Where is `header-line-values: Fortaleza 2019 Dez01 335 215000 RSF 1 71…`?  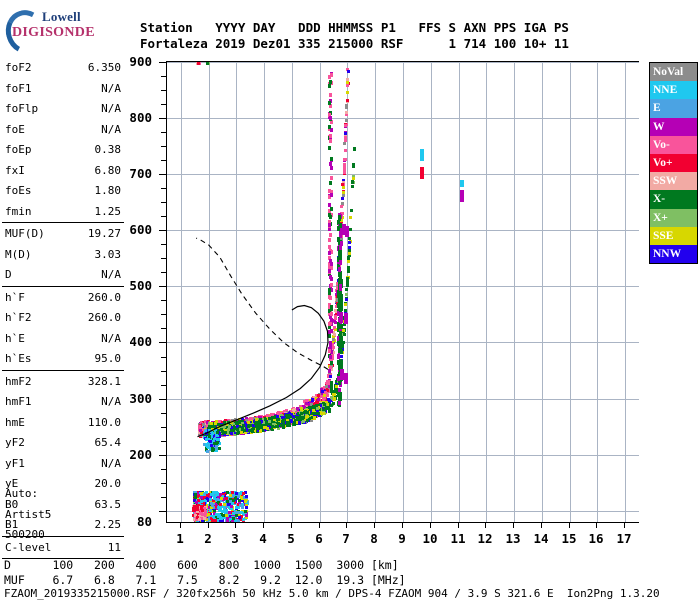
header-line-values: Fortaleza 2019 Dez01 335 215000 RSF 1 71… is located at coordinates (354, 43).